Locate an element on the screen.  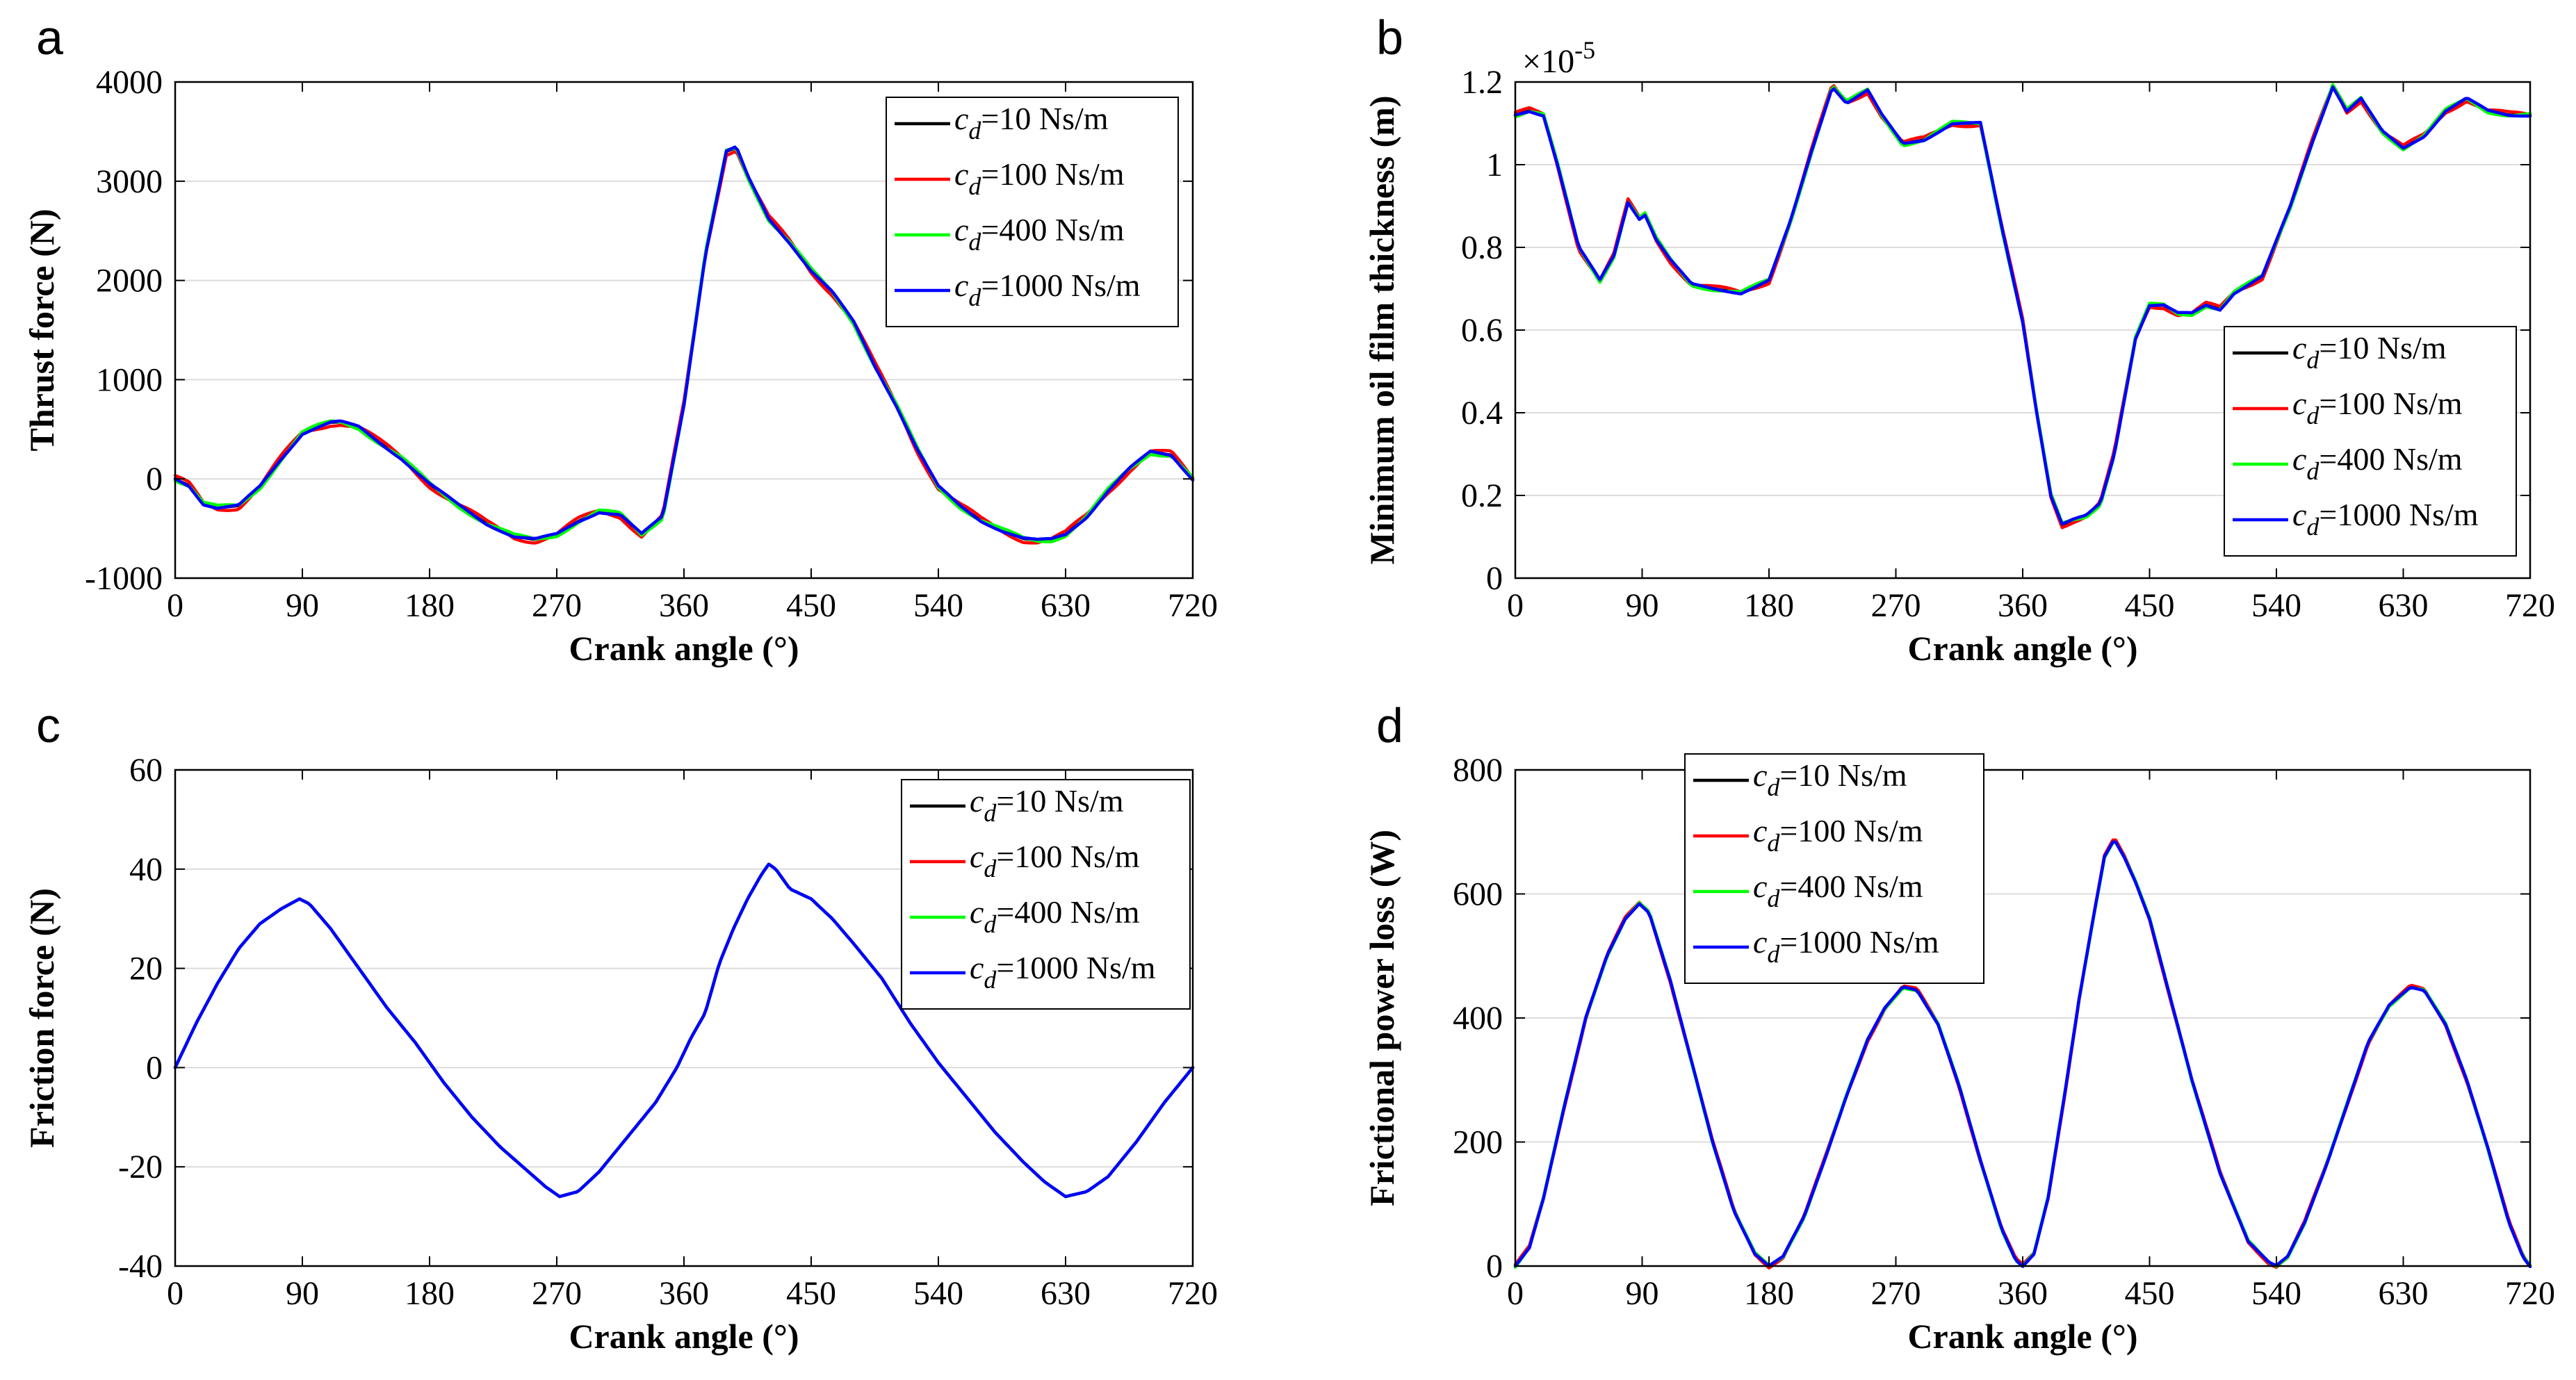
y-tick-label: 0.2 is located at coordinates (1482, 495).